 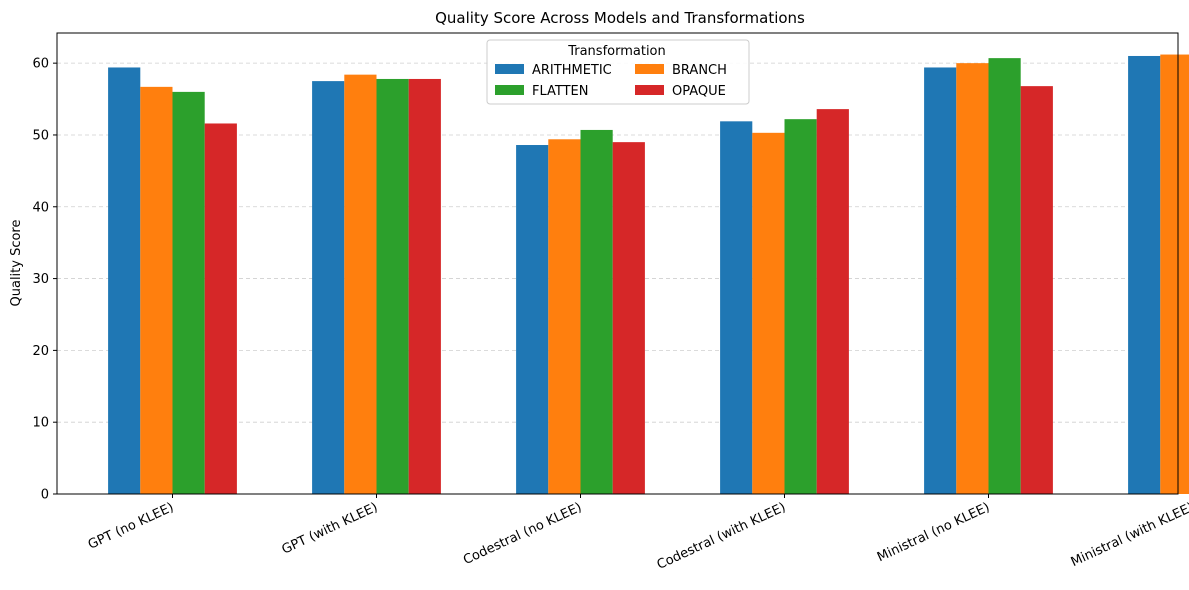 I want to click on y-axis-ticks: 0 10 20 30 40 50 60, so click(x=44, y=280).